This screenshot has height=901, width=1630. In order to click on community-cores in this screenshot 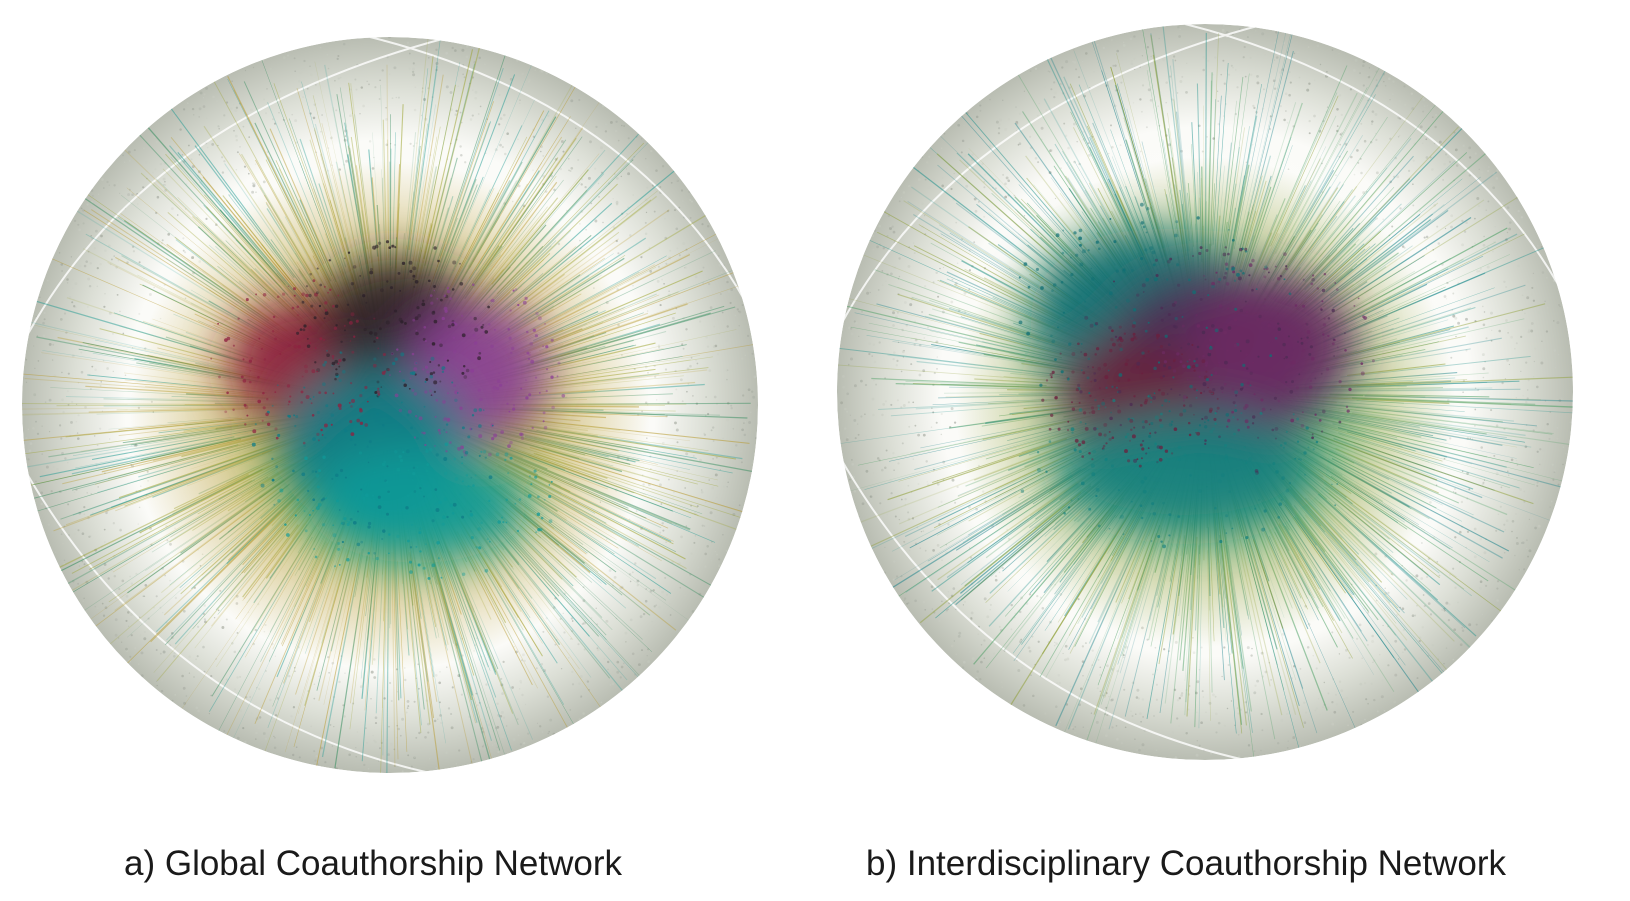, I will do `click(1192, 380)`.